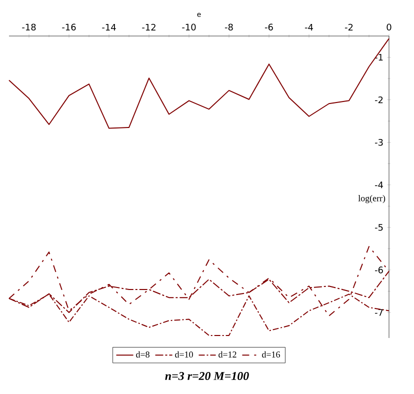  Describe the element at coordinates (348, 27) in the screenshot. I see `x-tick-label: -2` at that location.